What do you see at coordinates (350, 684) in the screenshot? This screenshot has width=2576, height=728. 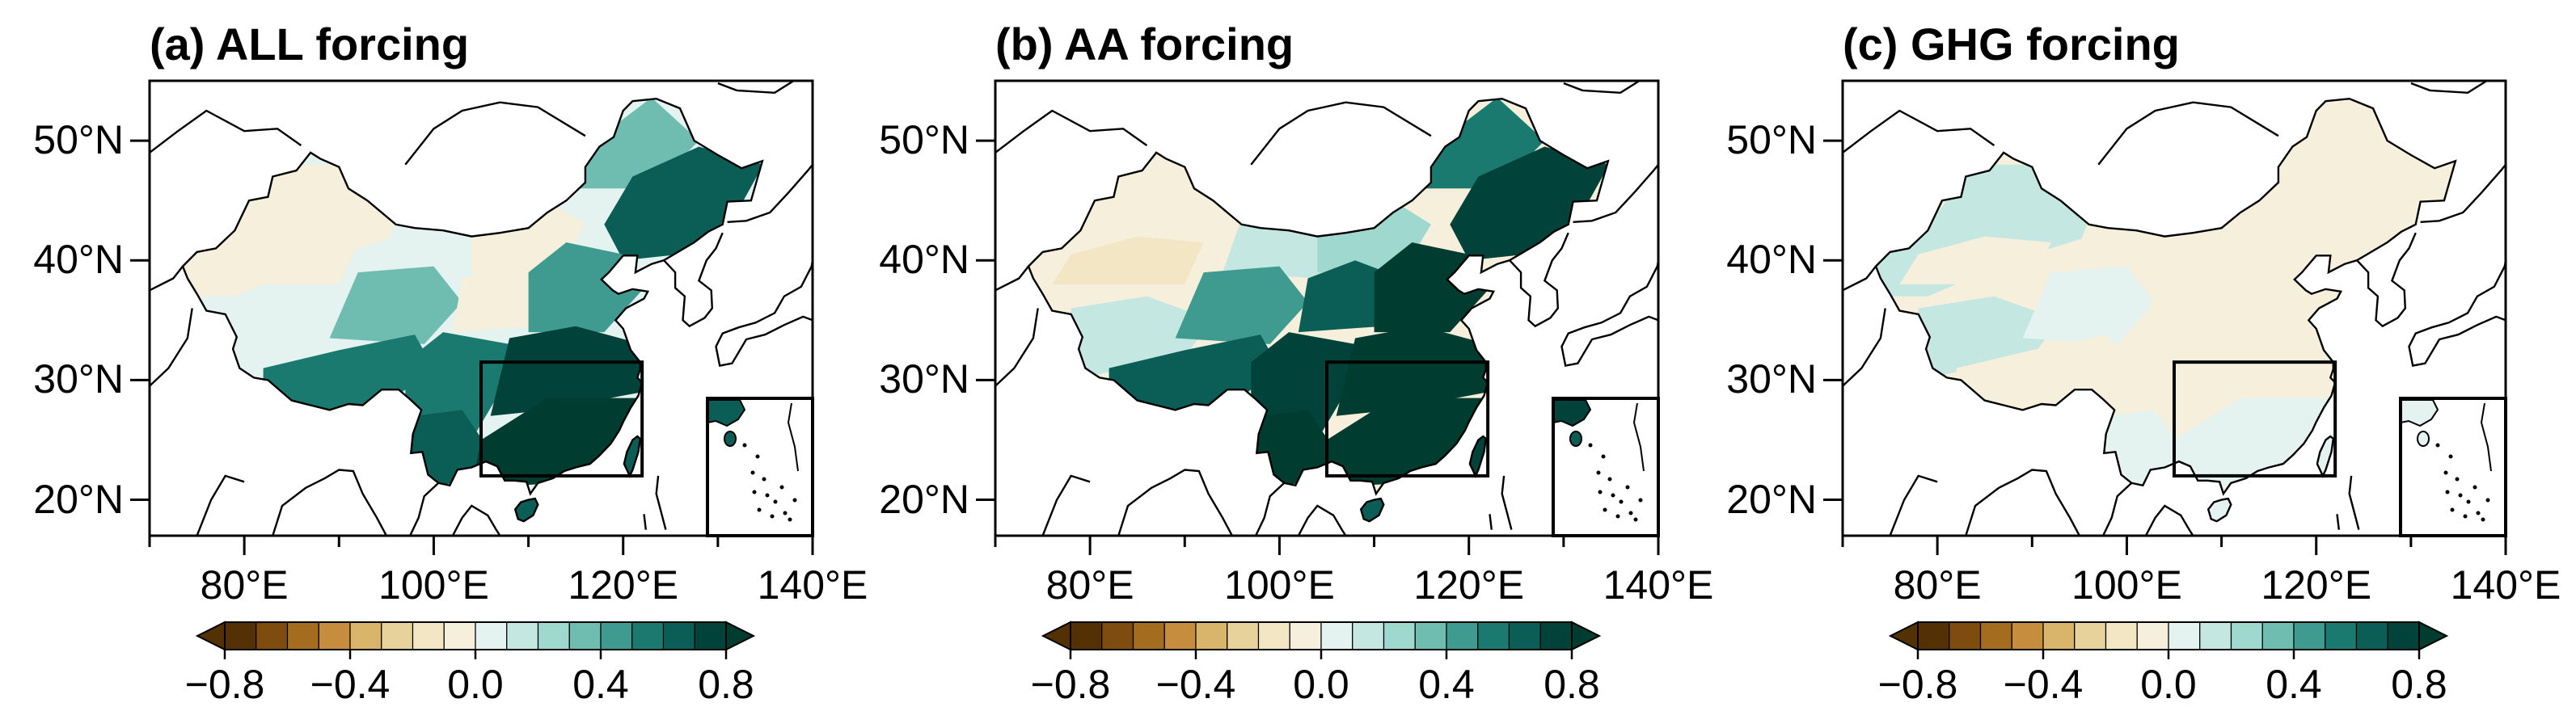 I see `colorbar-tick-label: −0.4` at bounding box center [350, 684].